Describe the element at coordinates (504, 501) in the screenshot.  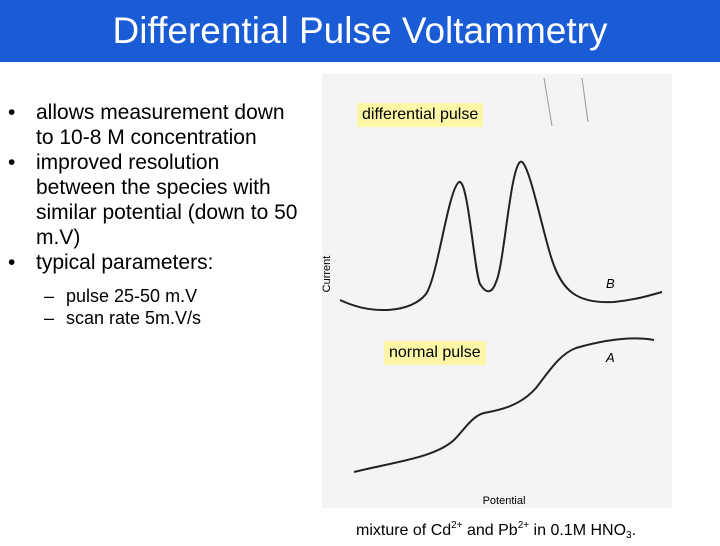
I see `x-axis-label: Potential` at that location.